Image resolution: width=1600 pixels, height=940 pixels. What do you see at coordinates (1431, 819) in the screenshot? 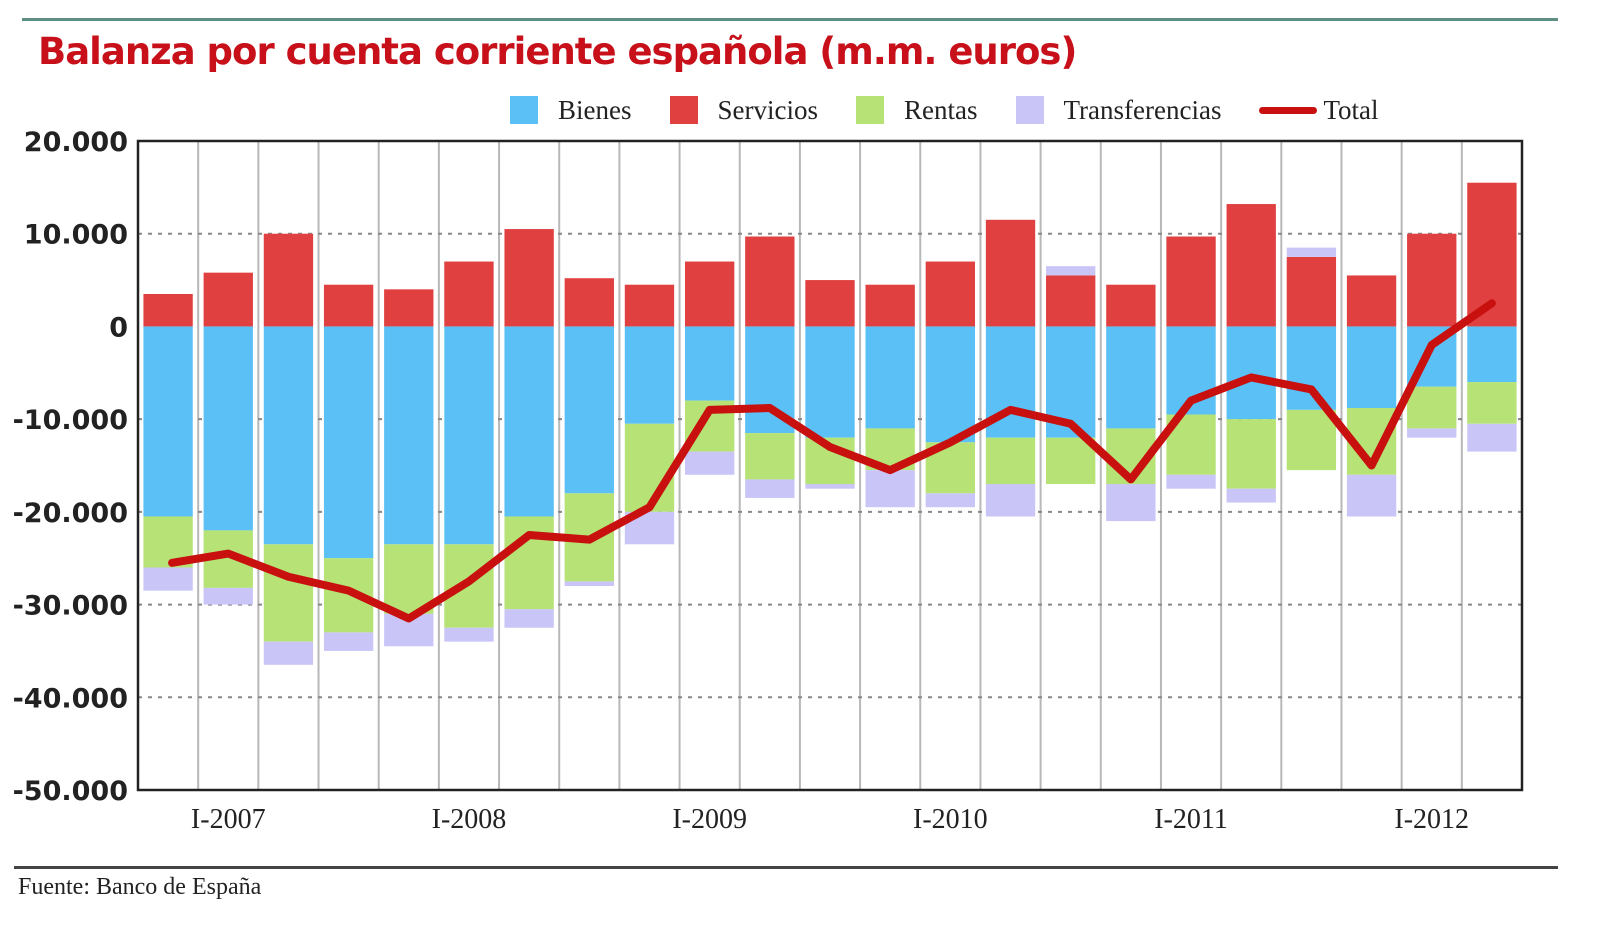
I see `x-tick-label: I-2012` at bounding box center [1431, 819].